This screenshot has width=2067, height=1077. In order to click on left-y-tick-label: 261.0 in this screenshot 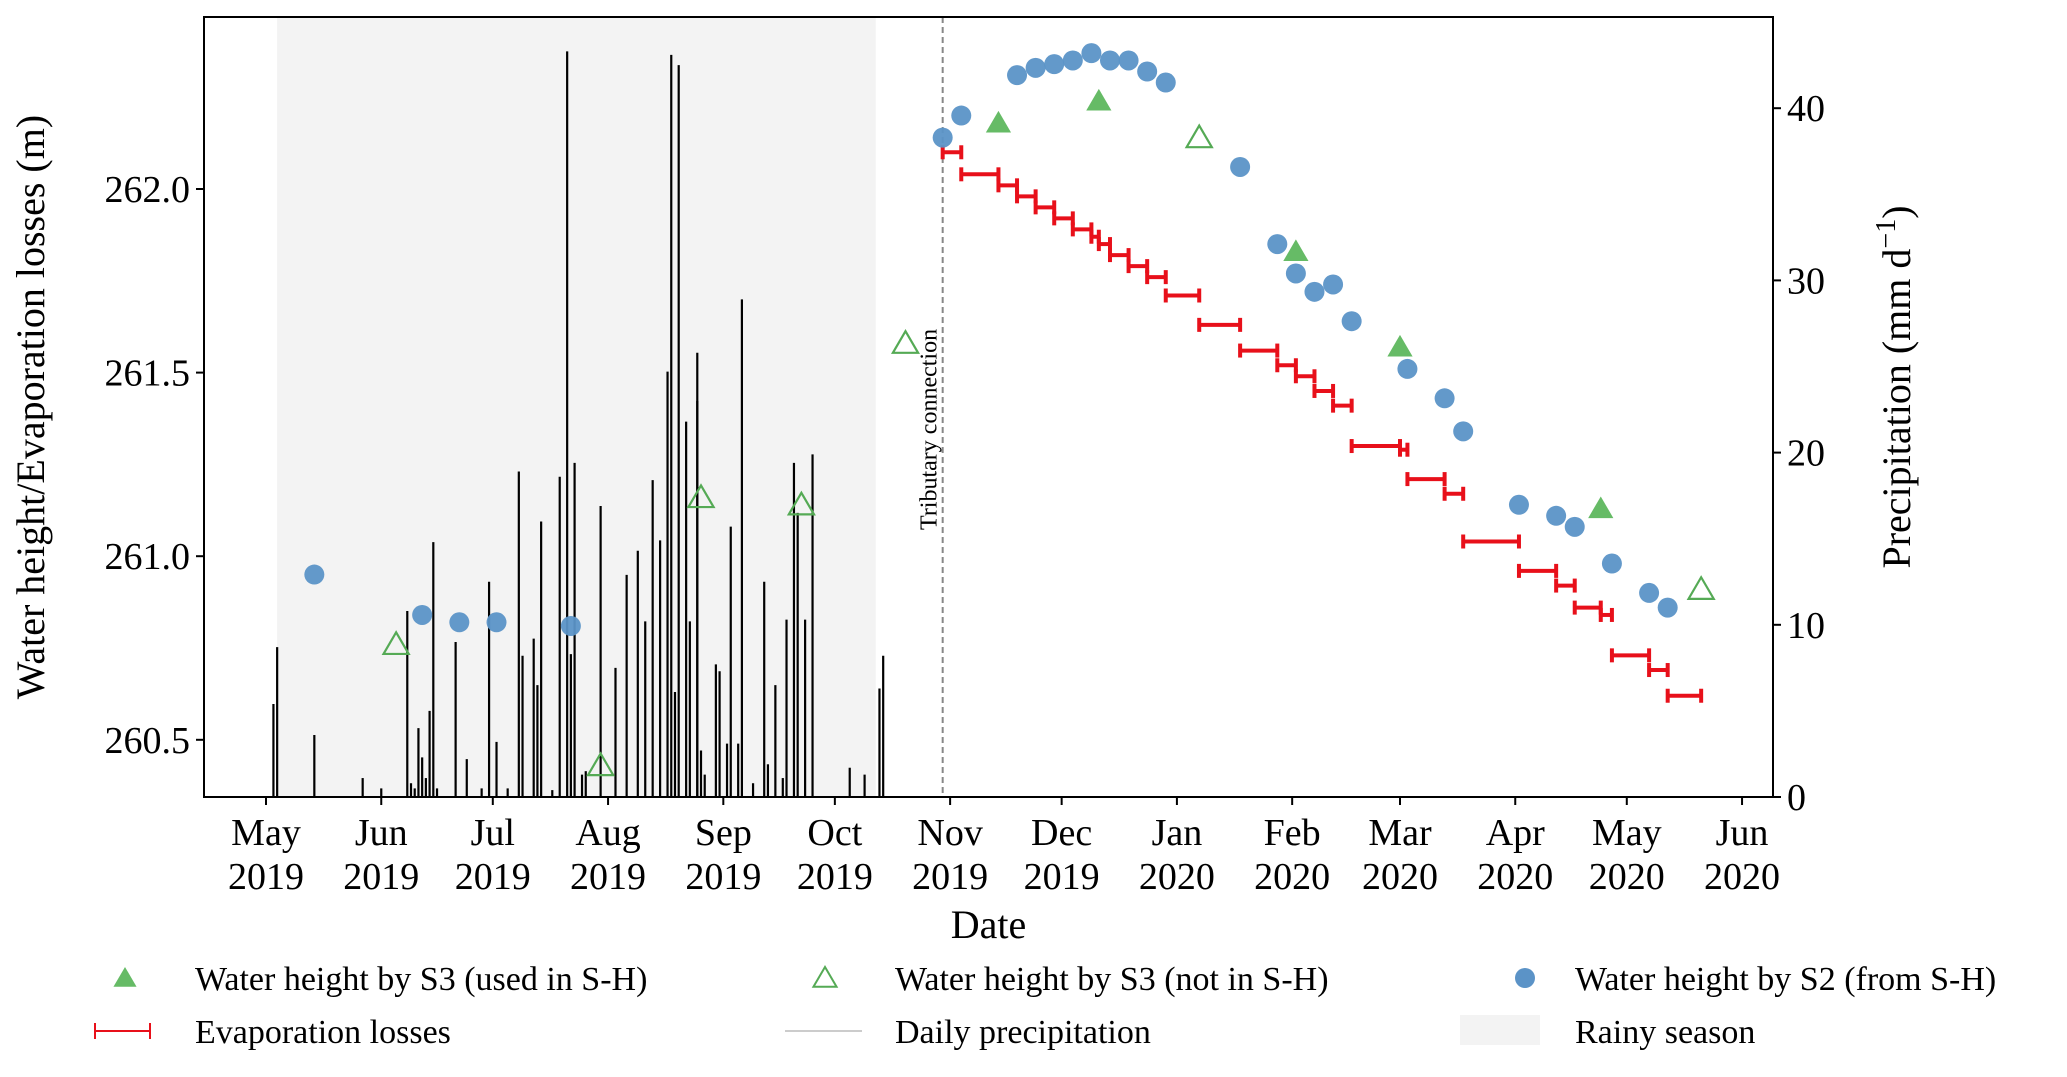, I will do `click(148, 557)`.